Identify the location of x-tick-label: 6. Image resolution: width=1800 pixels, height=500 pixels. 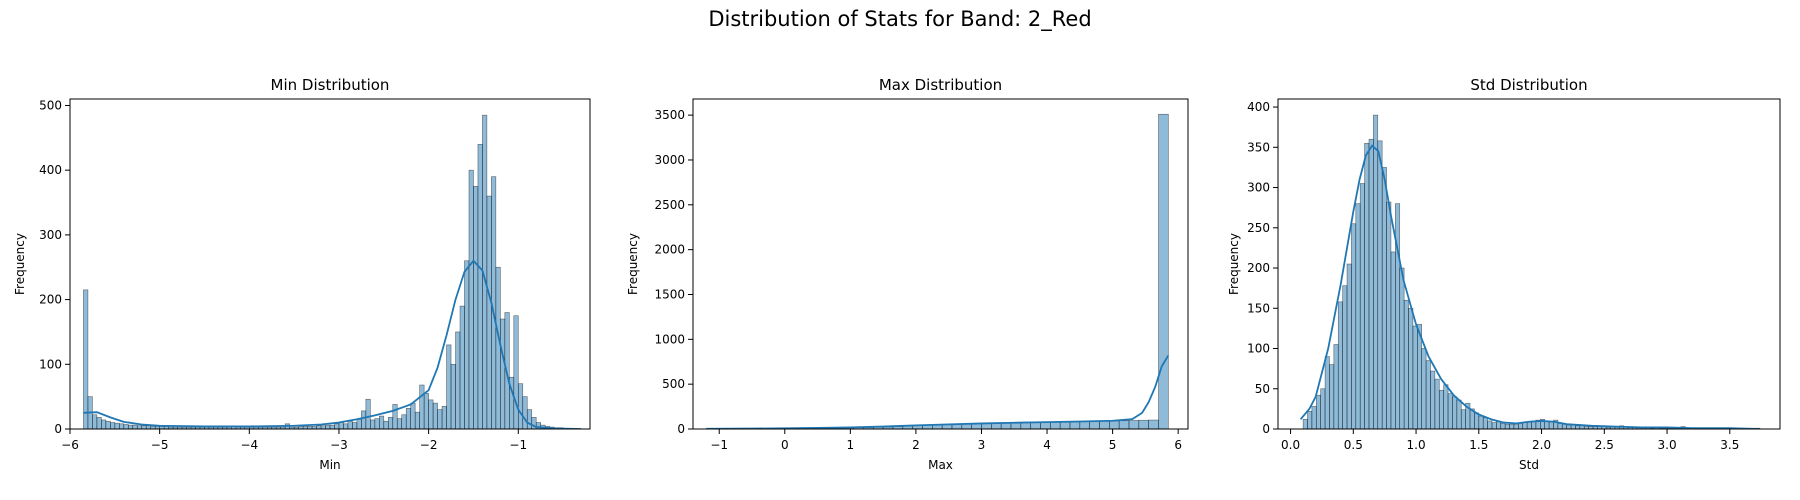
(1178, 445).